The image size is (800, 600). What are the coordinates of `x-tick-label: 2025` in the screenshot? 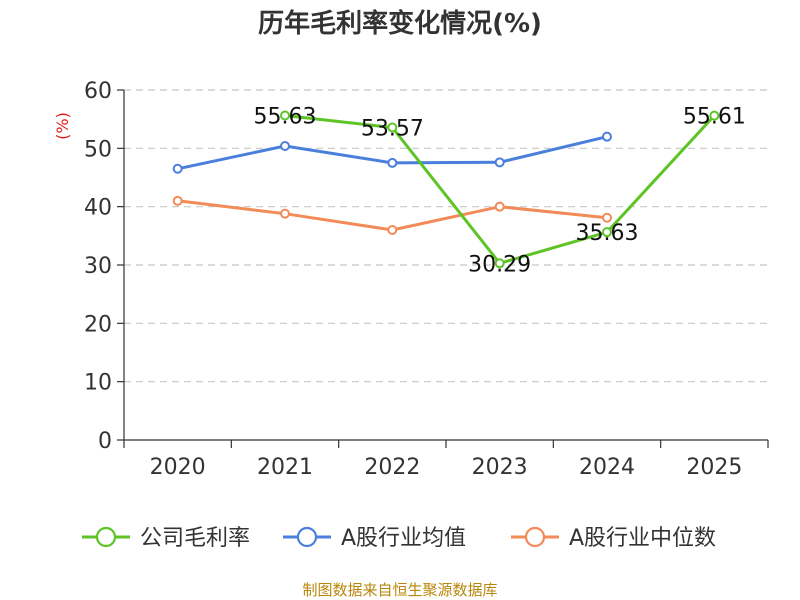 It's located at (714, 467).